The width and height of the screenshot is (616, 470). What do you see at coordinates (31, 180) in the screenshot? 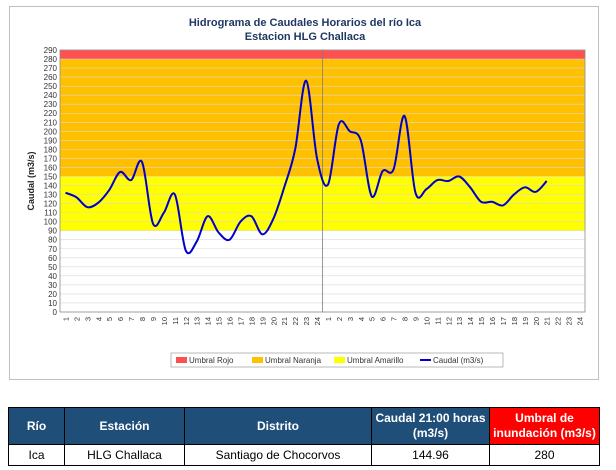
I see `y-axis-label: Caudal (m3/s)` at bounding box center [31, 180].